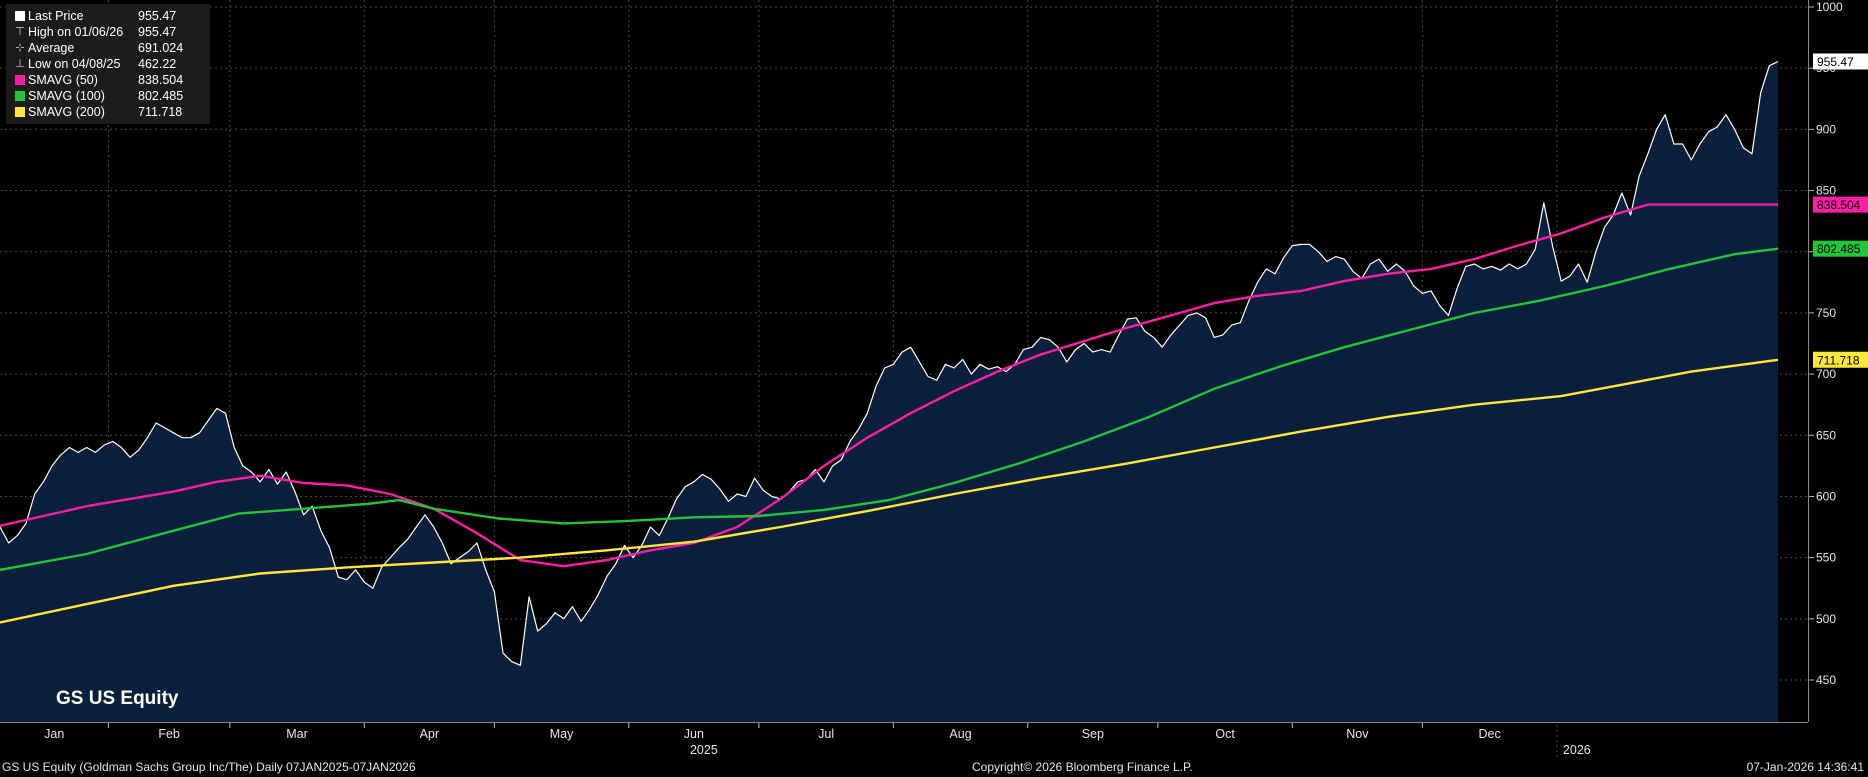 The height and width of the screenshot is (777, 1868). I want to click on legend-item: ⊤ High on 01/06/26 955.47, so click(109, 32).